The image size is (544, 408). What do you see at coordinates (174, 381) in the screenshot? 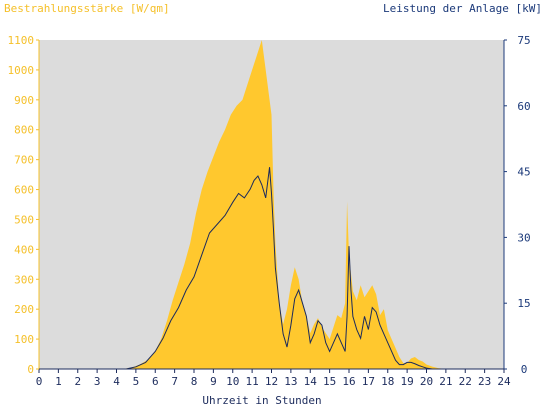
I see `x-tick-label: 7` at bounding box center [174, 381].